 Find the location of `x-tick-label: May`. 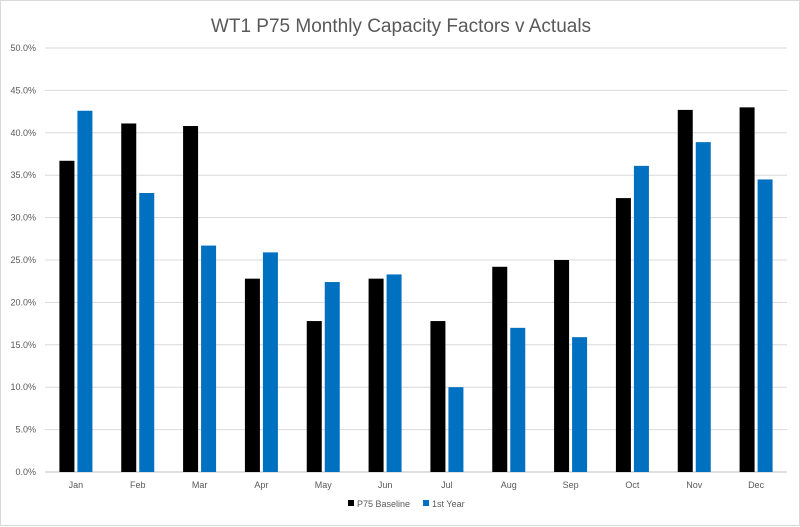

x-tick-label: May is located at coordinates (324, 485).